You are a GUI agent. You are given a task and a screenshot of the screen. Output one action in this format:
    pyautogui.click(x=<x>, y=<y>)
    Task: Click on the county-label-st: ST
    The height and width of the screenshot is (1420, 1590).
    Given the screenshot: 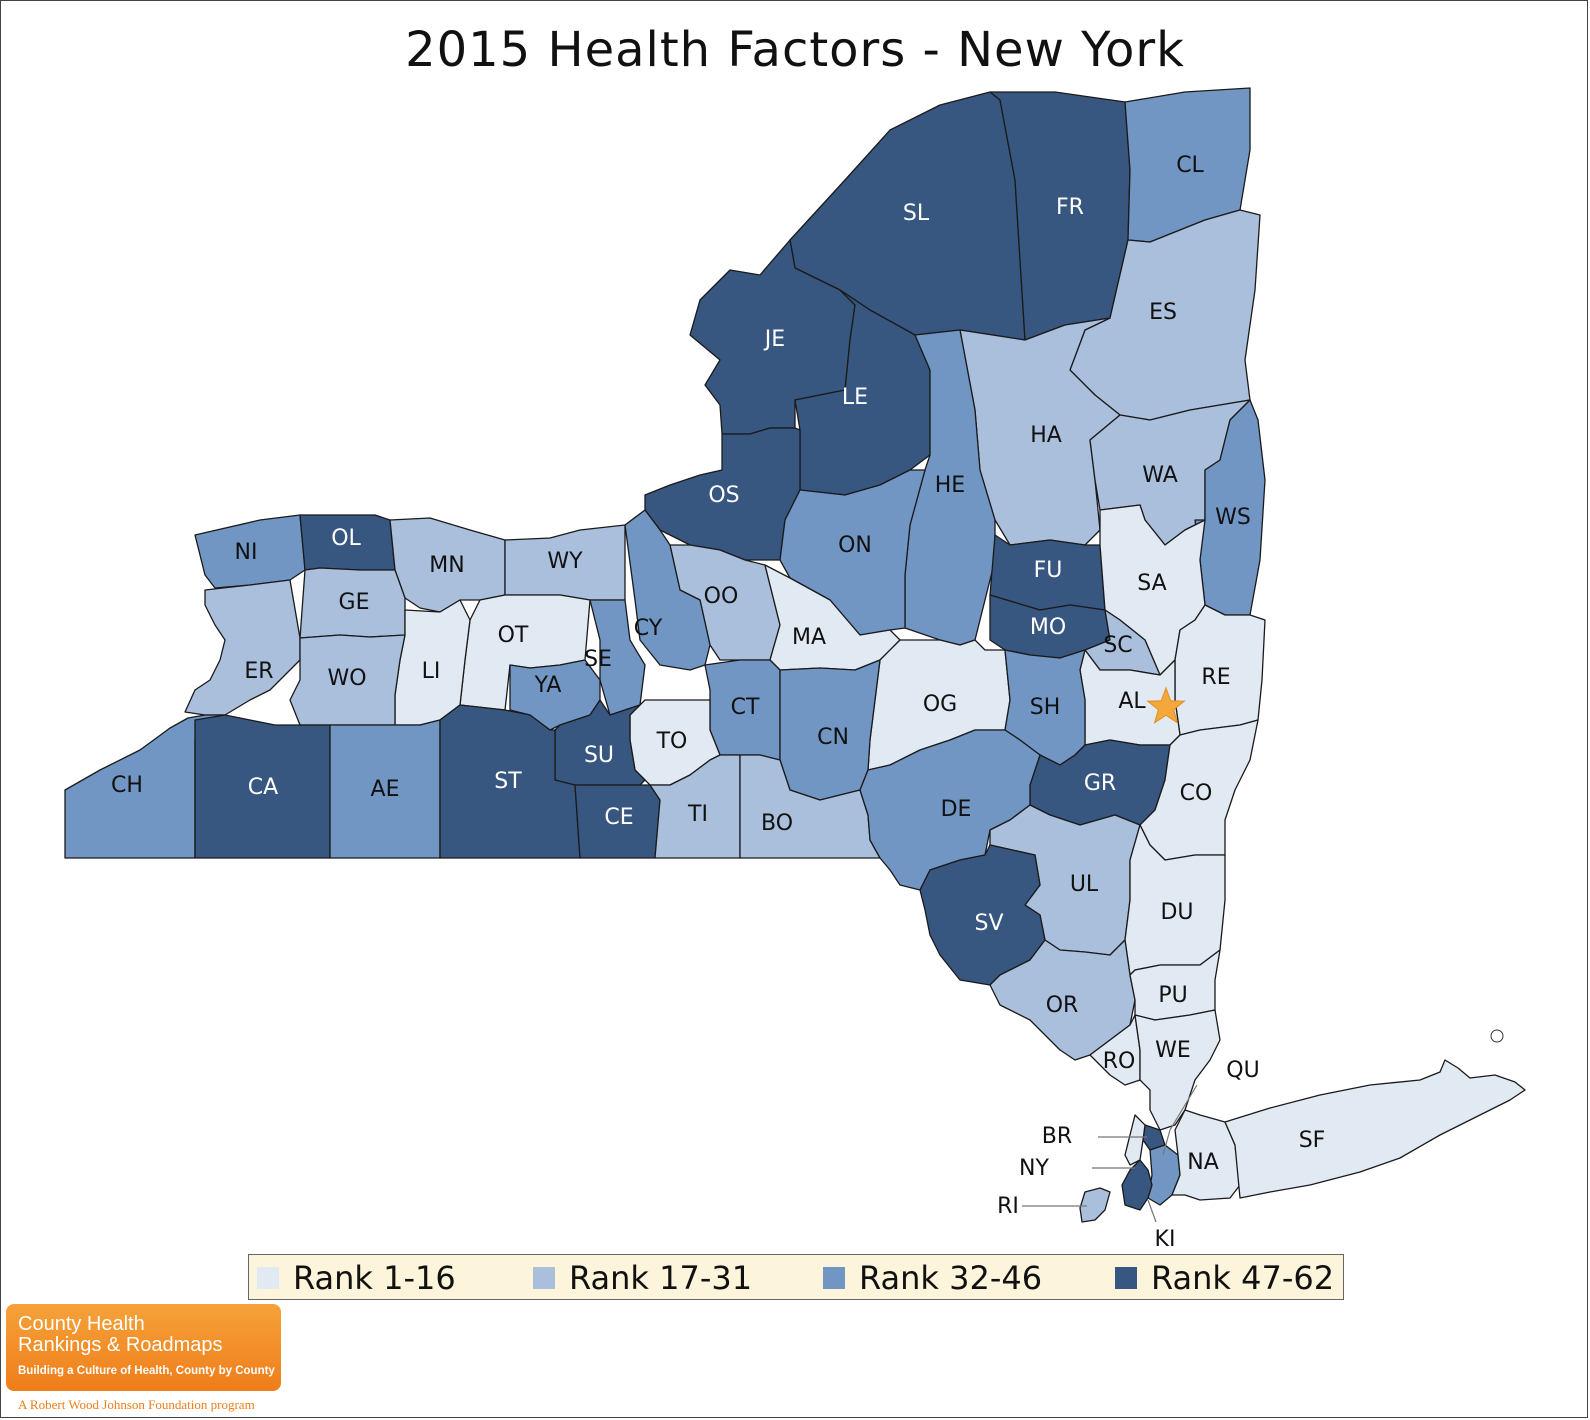 What is the action you would take?
    pyautogui.click(x=508, y=781)
    